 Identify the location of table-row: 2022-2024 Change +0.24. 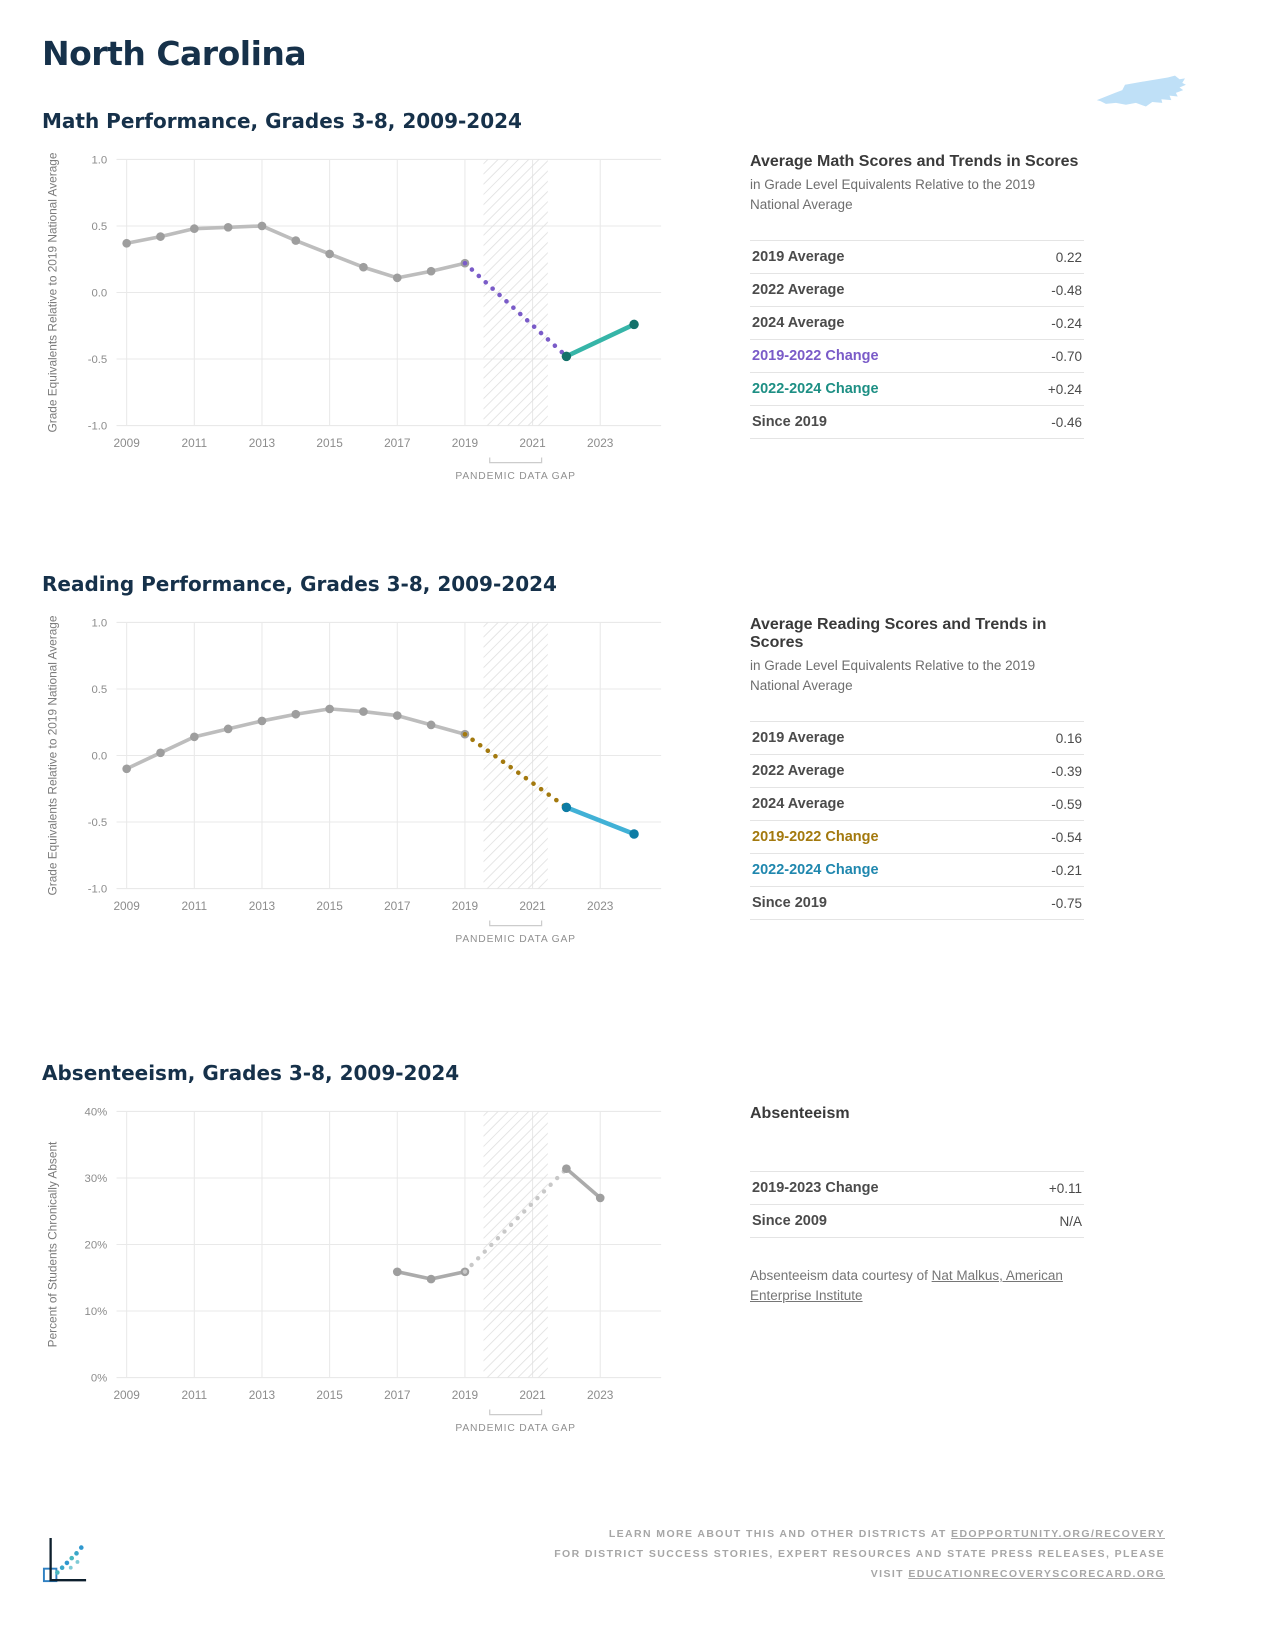
(917, 390).